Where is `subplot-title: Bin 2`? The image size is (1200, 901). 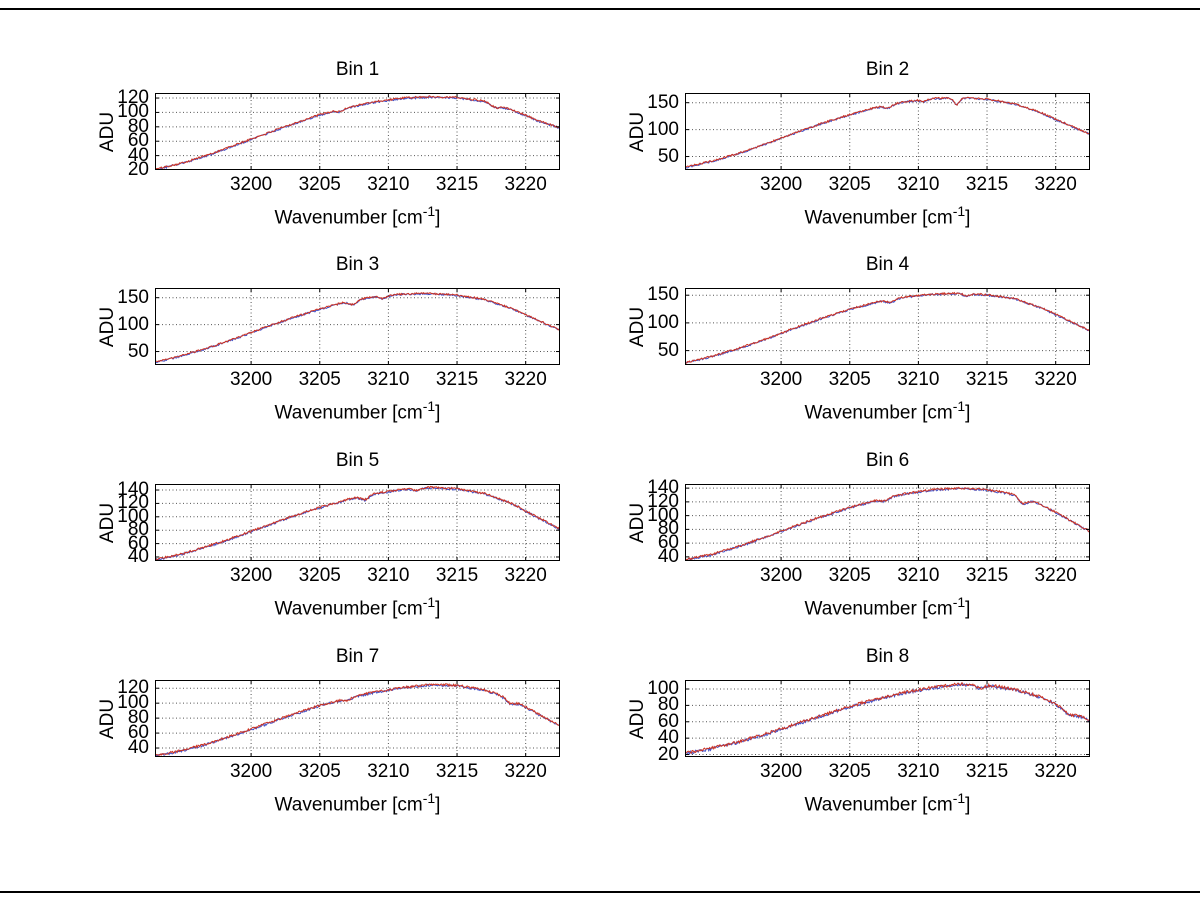 subplot-title: Bin 2 is located at coordinates (887, 69).